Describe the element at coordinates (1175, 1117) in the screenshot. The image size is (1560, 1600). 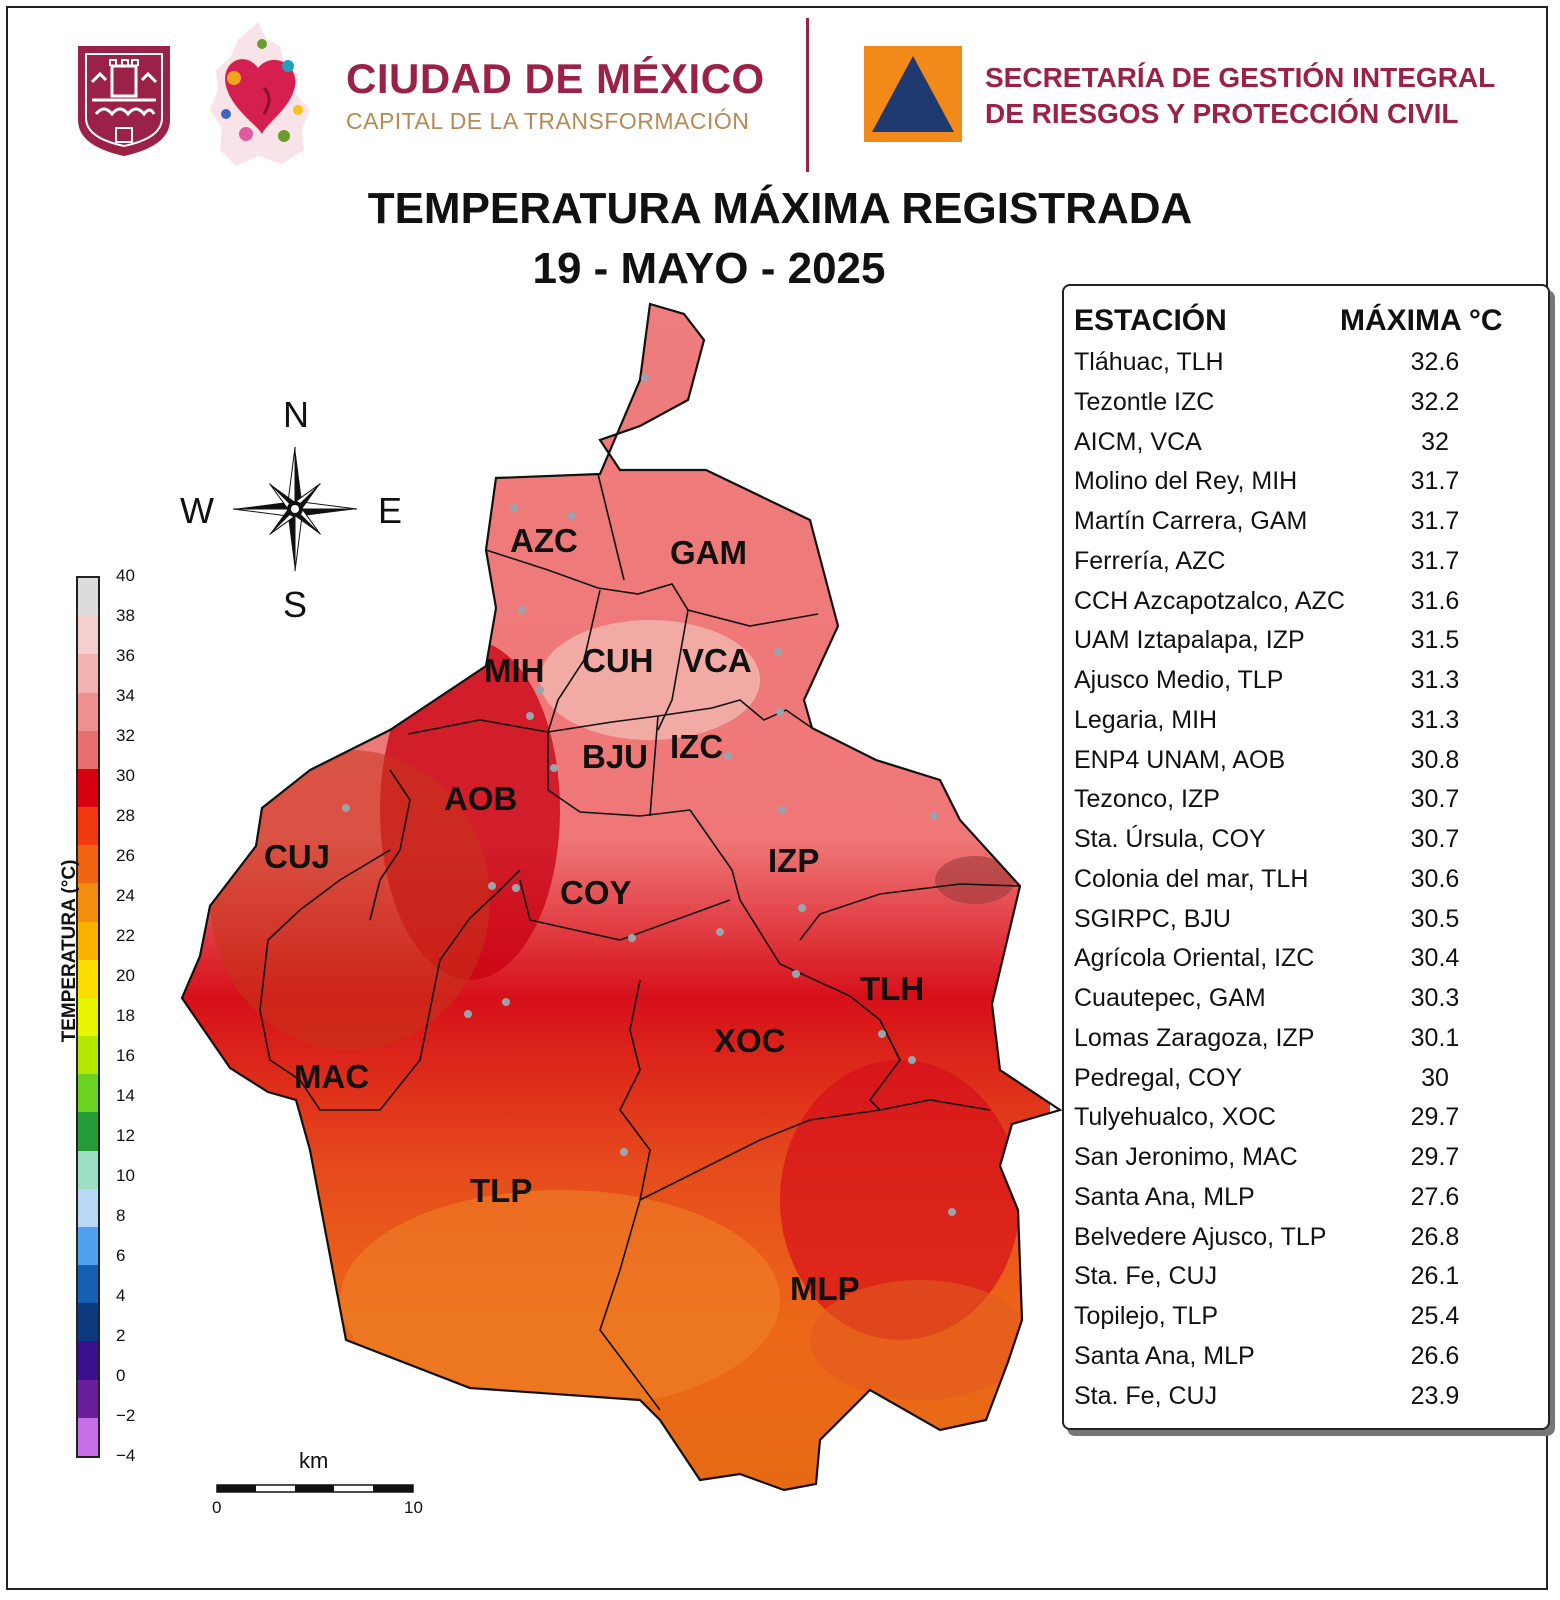
I see `station-name: Tulyehualco, XOC` at that location.